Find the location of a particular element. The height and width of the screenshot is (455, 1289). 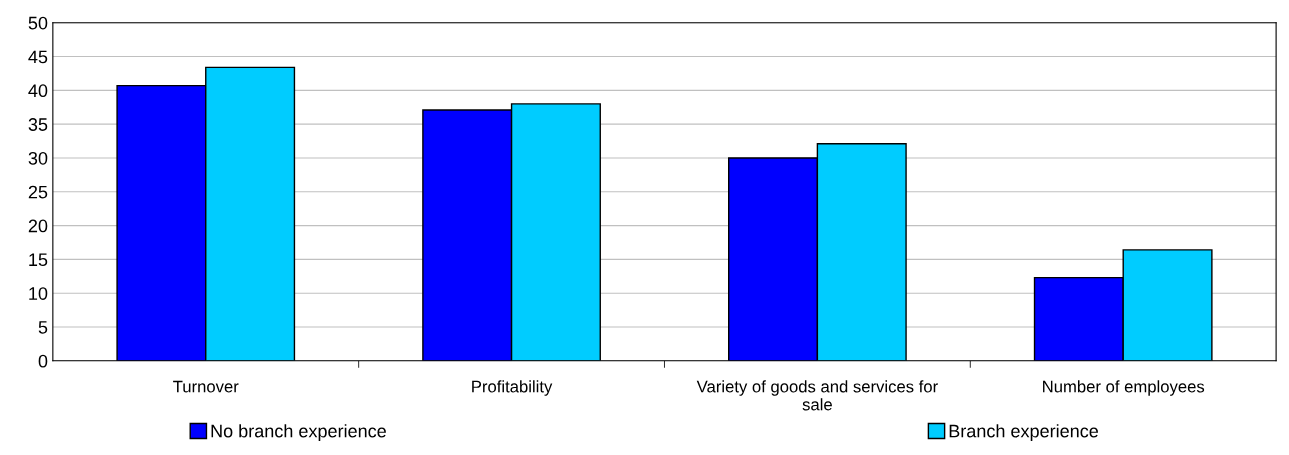

y-tick-label: 40 is located at coordinates (38, 91).